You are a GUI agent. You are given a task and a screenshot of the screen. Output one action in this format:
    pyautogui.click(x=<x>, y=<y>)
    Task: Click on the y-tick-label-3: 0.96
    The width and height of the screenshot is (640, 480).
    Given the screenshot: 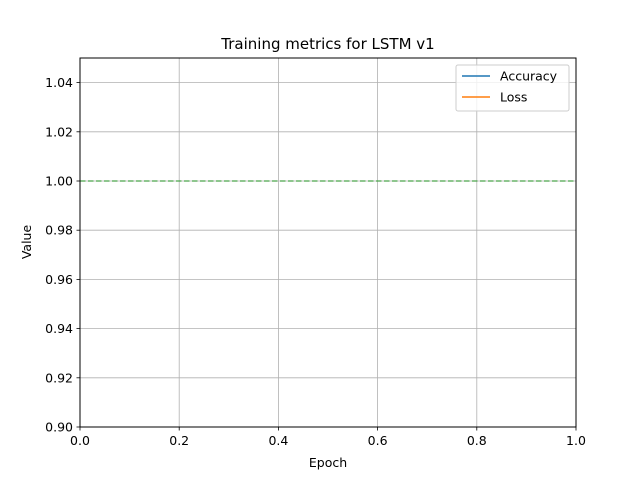 What is the action you would take?
    pyautogui.click(x=59, y=279)
    